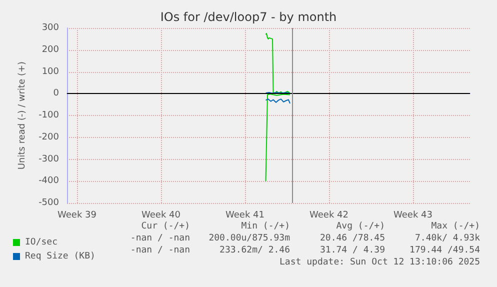 The height and width of the screenshot is (287, 497). Describe the element at coordinates (49, 159) in the screenshot. I see `y-tick-label: -300` at that location.